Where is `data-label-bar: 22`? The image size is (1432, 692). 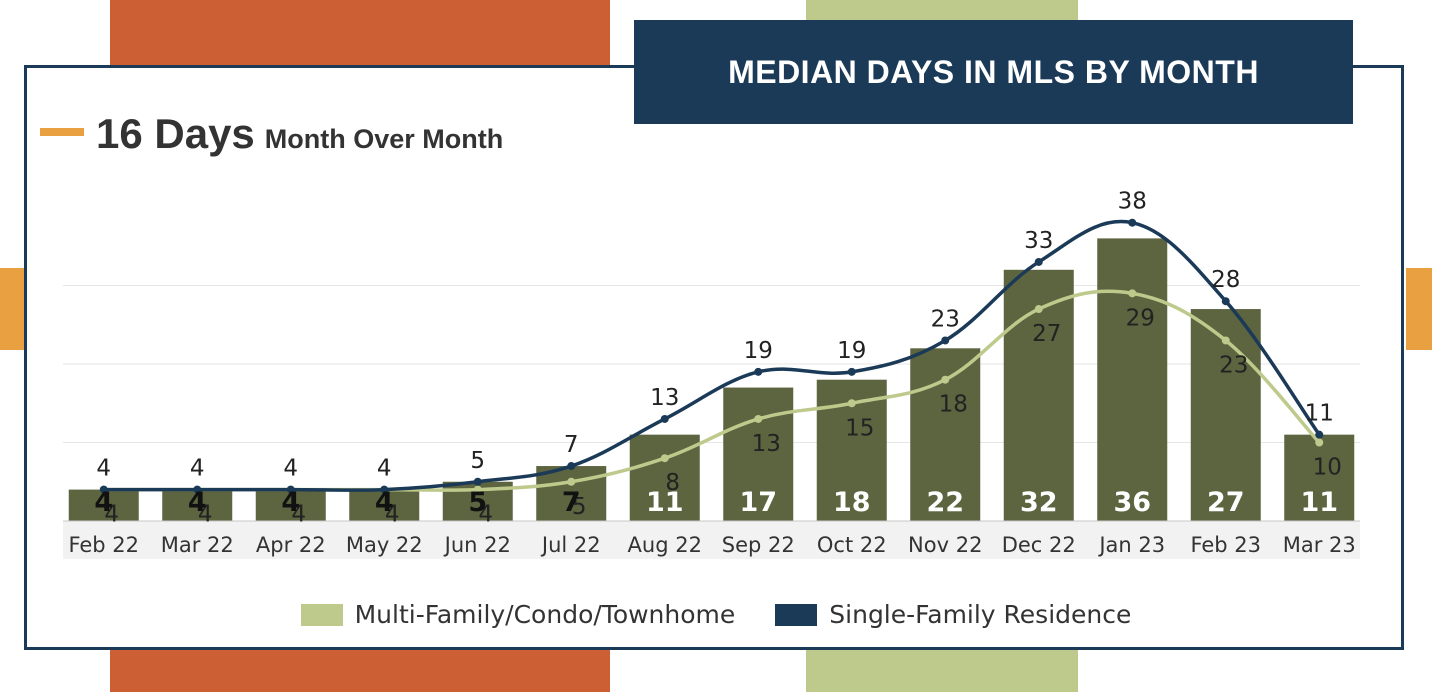 data-label-bar: 22 is located at coordinates (945, 502).